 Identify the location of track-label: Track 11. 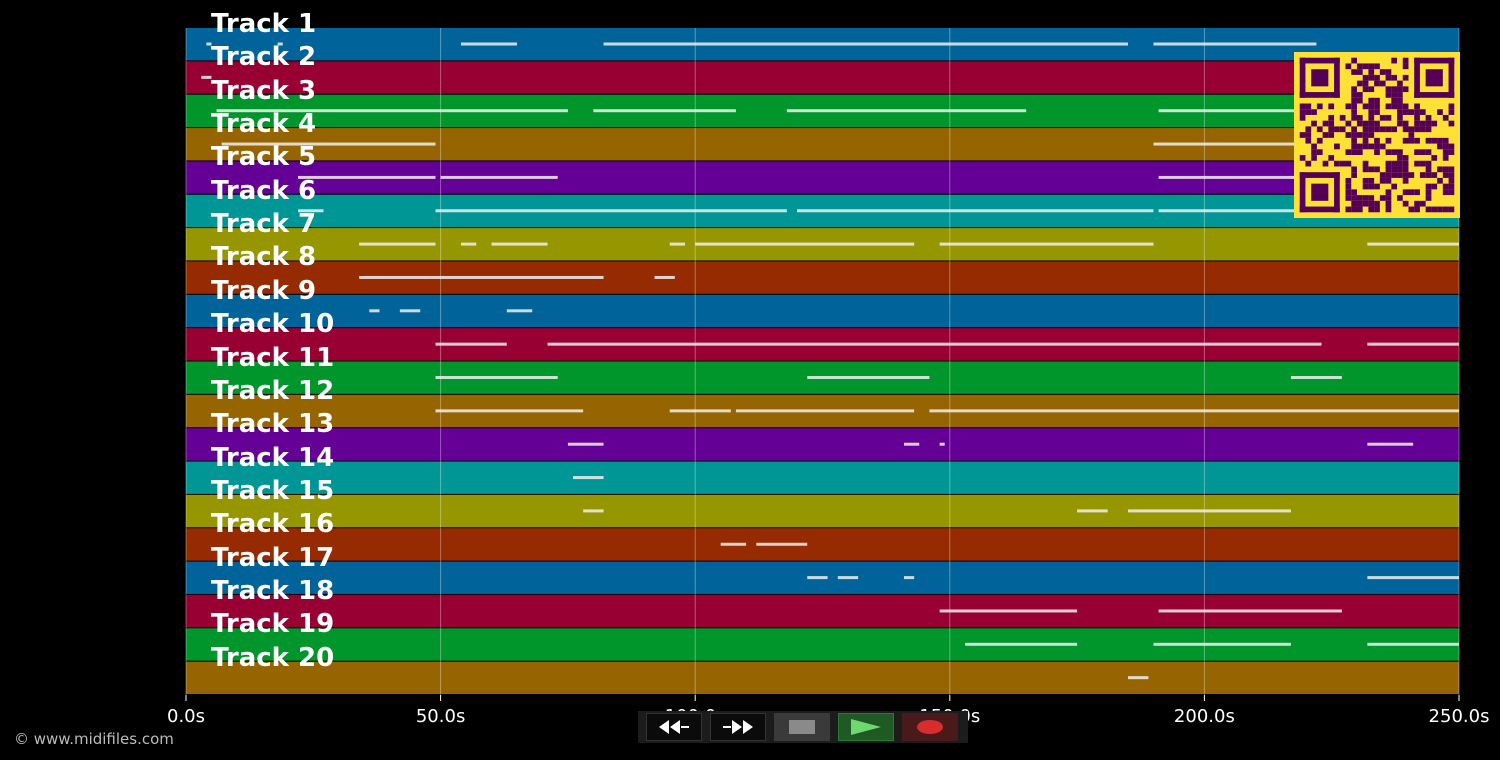
(273, 357).